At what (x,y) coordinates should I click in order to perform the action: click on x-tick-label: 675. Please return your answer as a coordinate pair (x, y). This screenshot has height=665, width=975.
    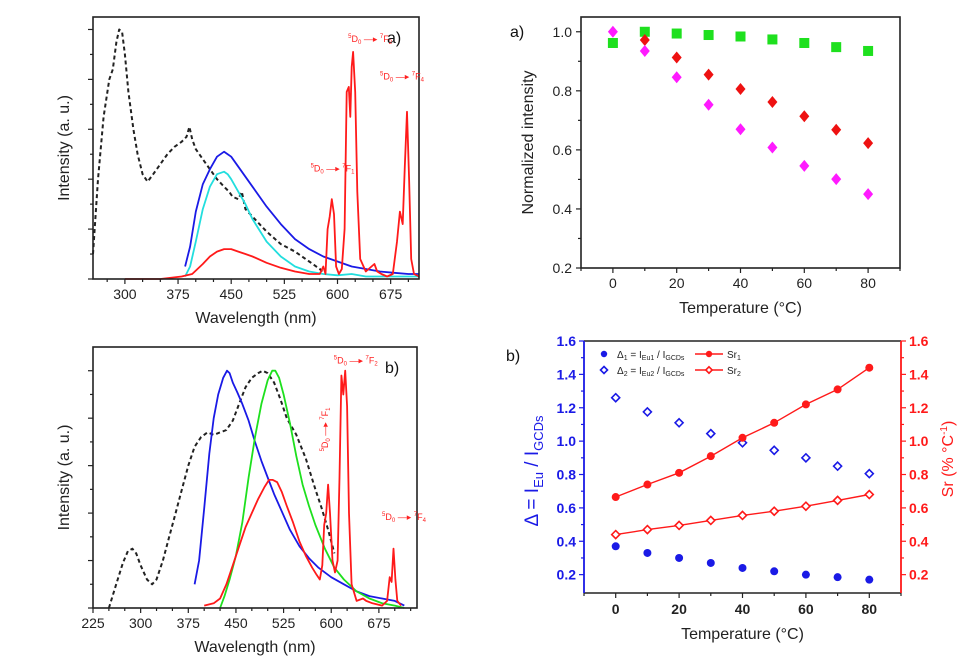
    Looking at the image, I should click on (379, 623).